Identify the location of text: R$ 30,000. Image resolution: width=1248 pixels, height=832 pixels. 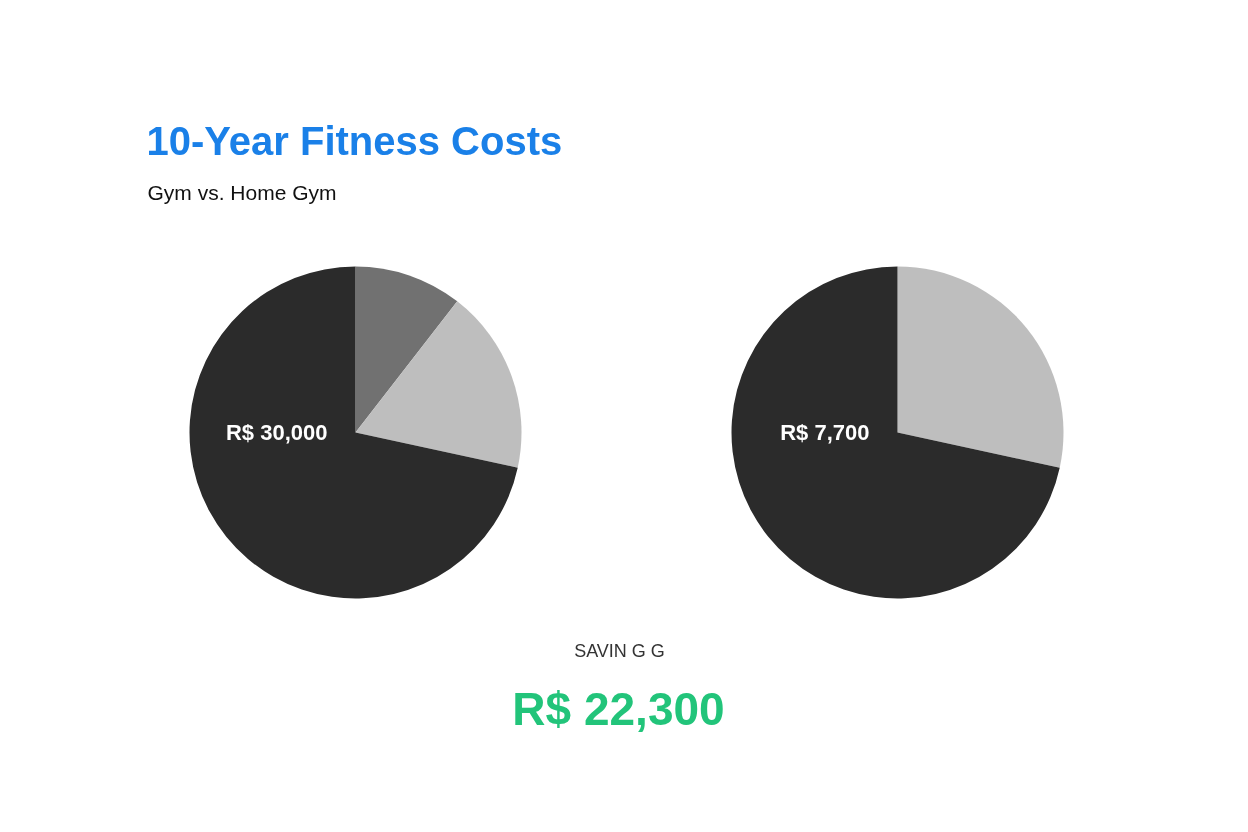
(276, 432).